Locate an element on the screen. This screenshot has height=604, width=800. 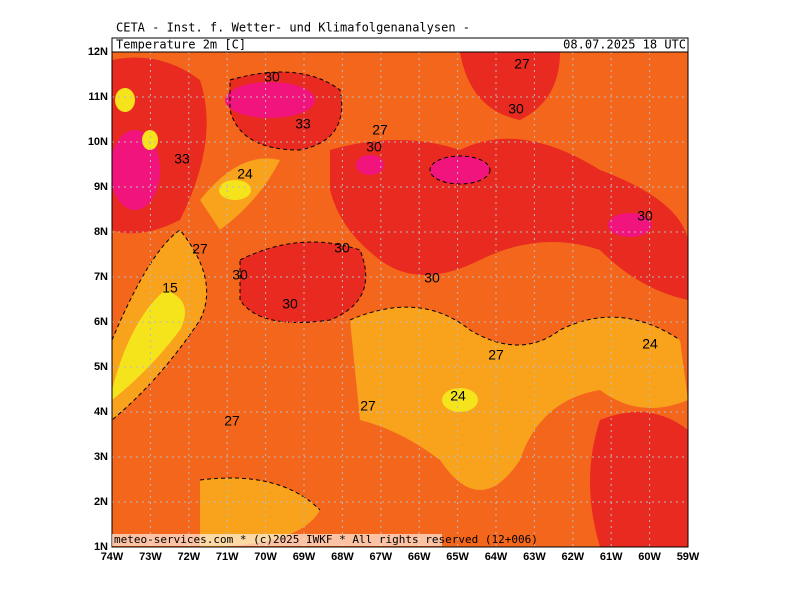
lon-label: 61W is located at coordinates (611, 557).